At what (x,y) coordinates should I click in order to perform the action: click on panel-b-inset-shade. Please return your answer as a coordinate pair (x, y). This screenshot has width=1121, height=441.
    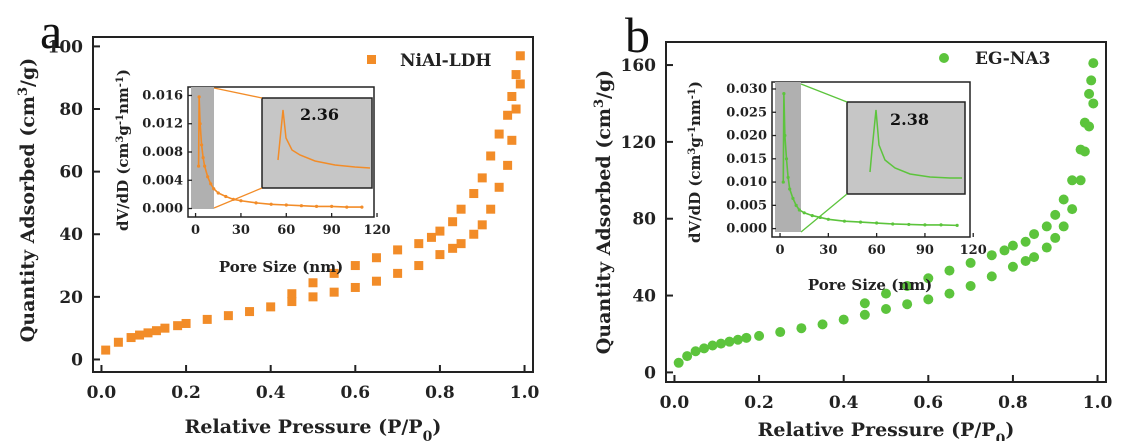
    Looking at the image, I should click on (788, 157).